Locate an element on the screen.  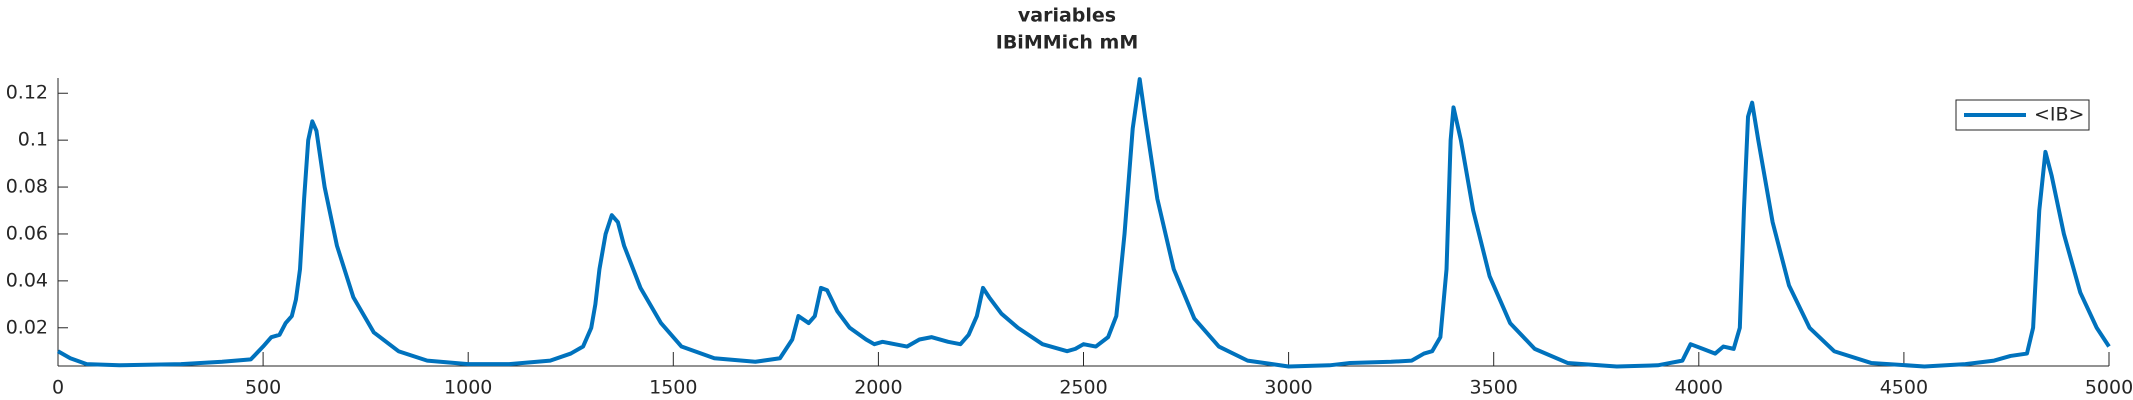
x-tick-label: 5000 is located at coordinates (2109, 388).